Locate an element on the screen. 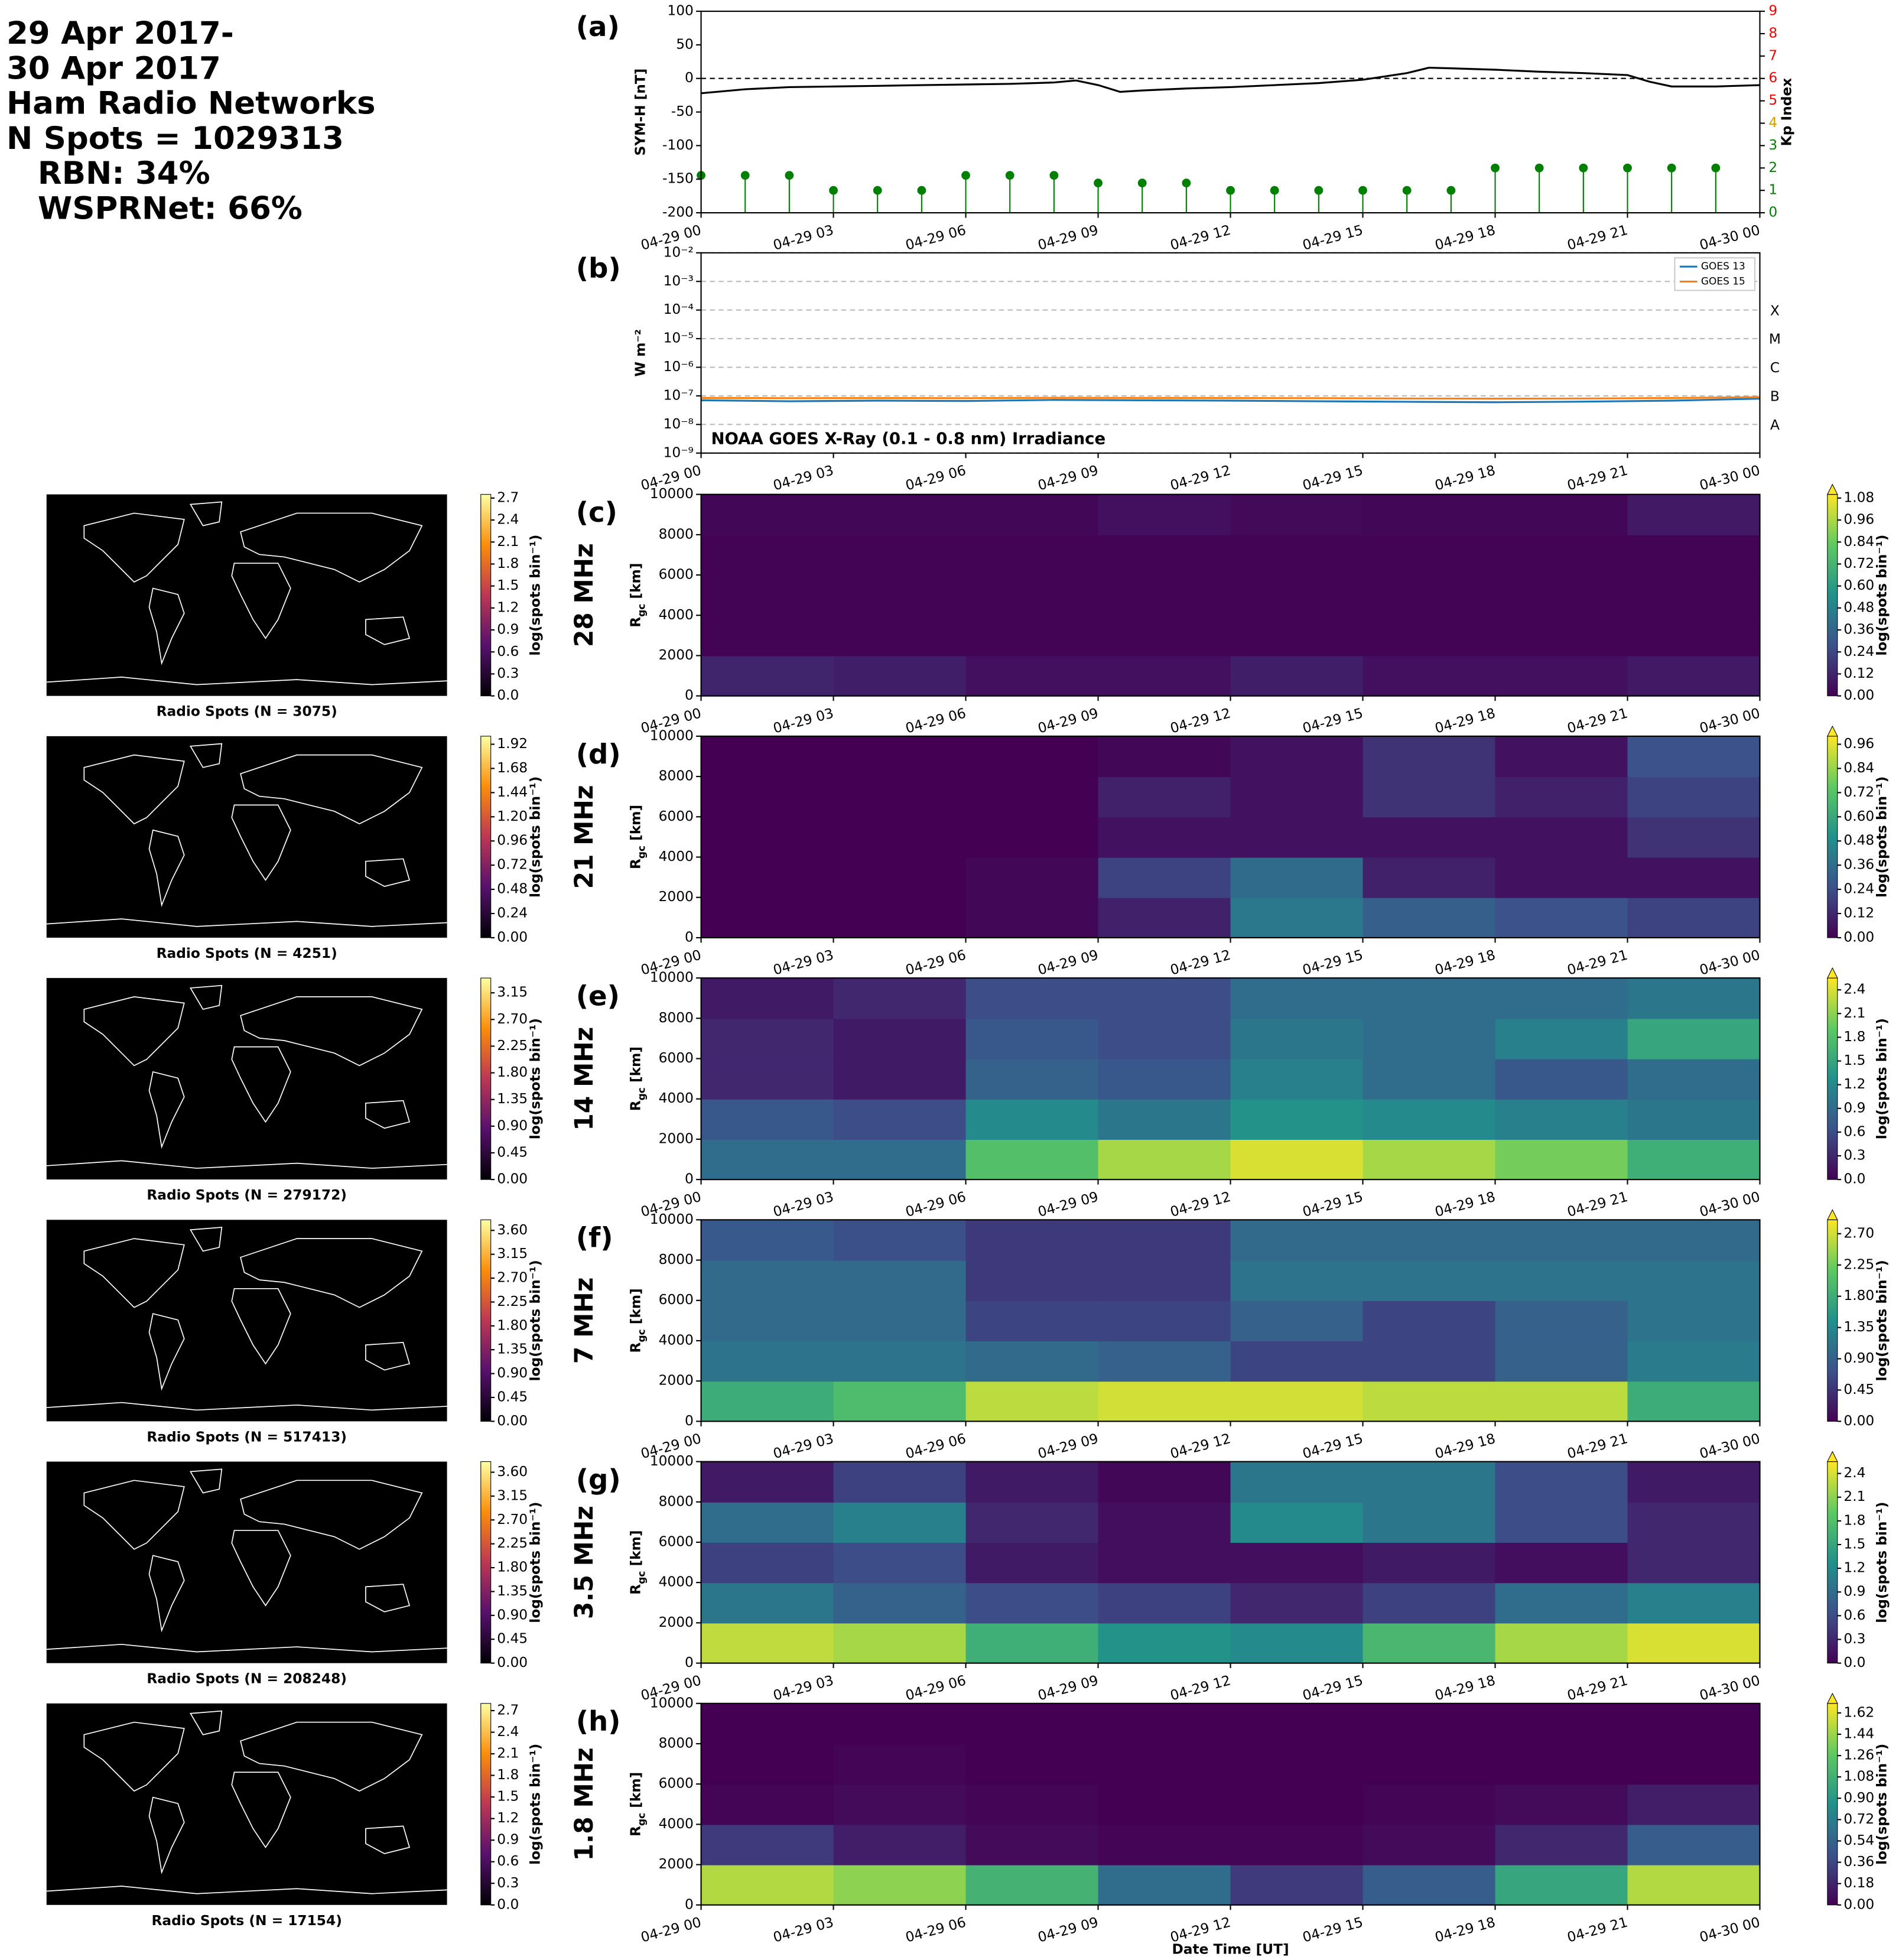 The image size is (1899, 1960). colorbar-tick-label: 1.8 is located at coordinates (508, 563).